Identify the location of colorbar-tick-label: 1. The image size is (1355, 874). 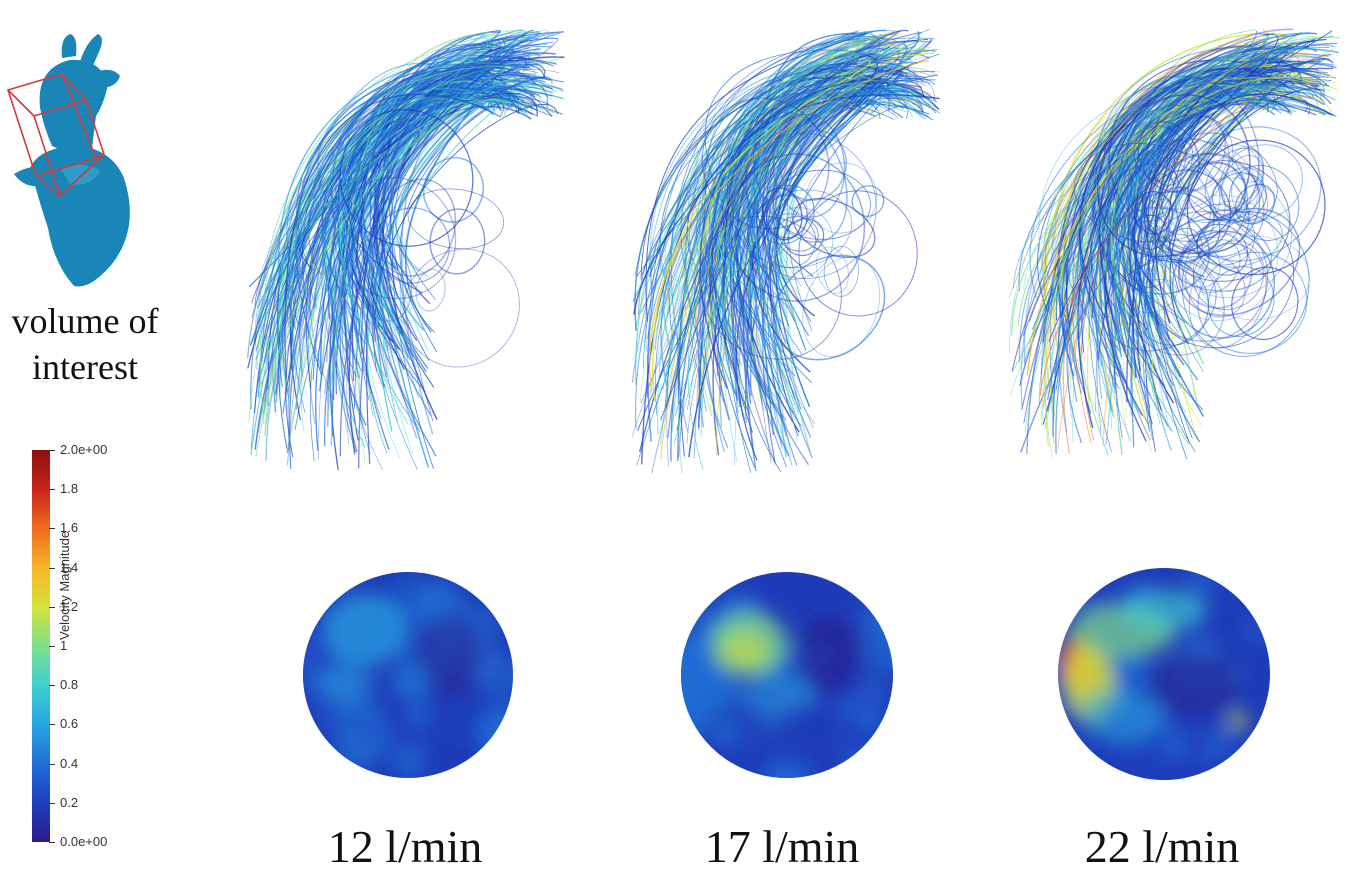
(64, 645).